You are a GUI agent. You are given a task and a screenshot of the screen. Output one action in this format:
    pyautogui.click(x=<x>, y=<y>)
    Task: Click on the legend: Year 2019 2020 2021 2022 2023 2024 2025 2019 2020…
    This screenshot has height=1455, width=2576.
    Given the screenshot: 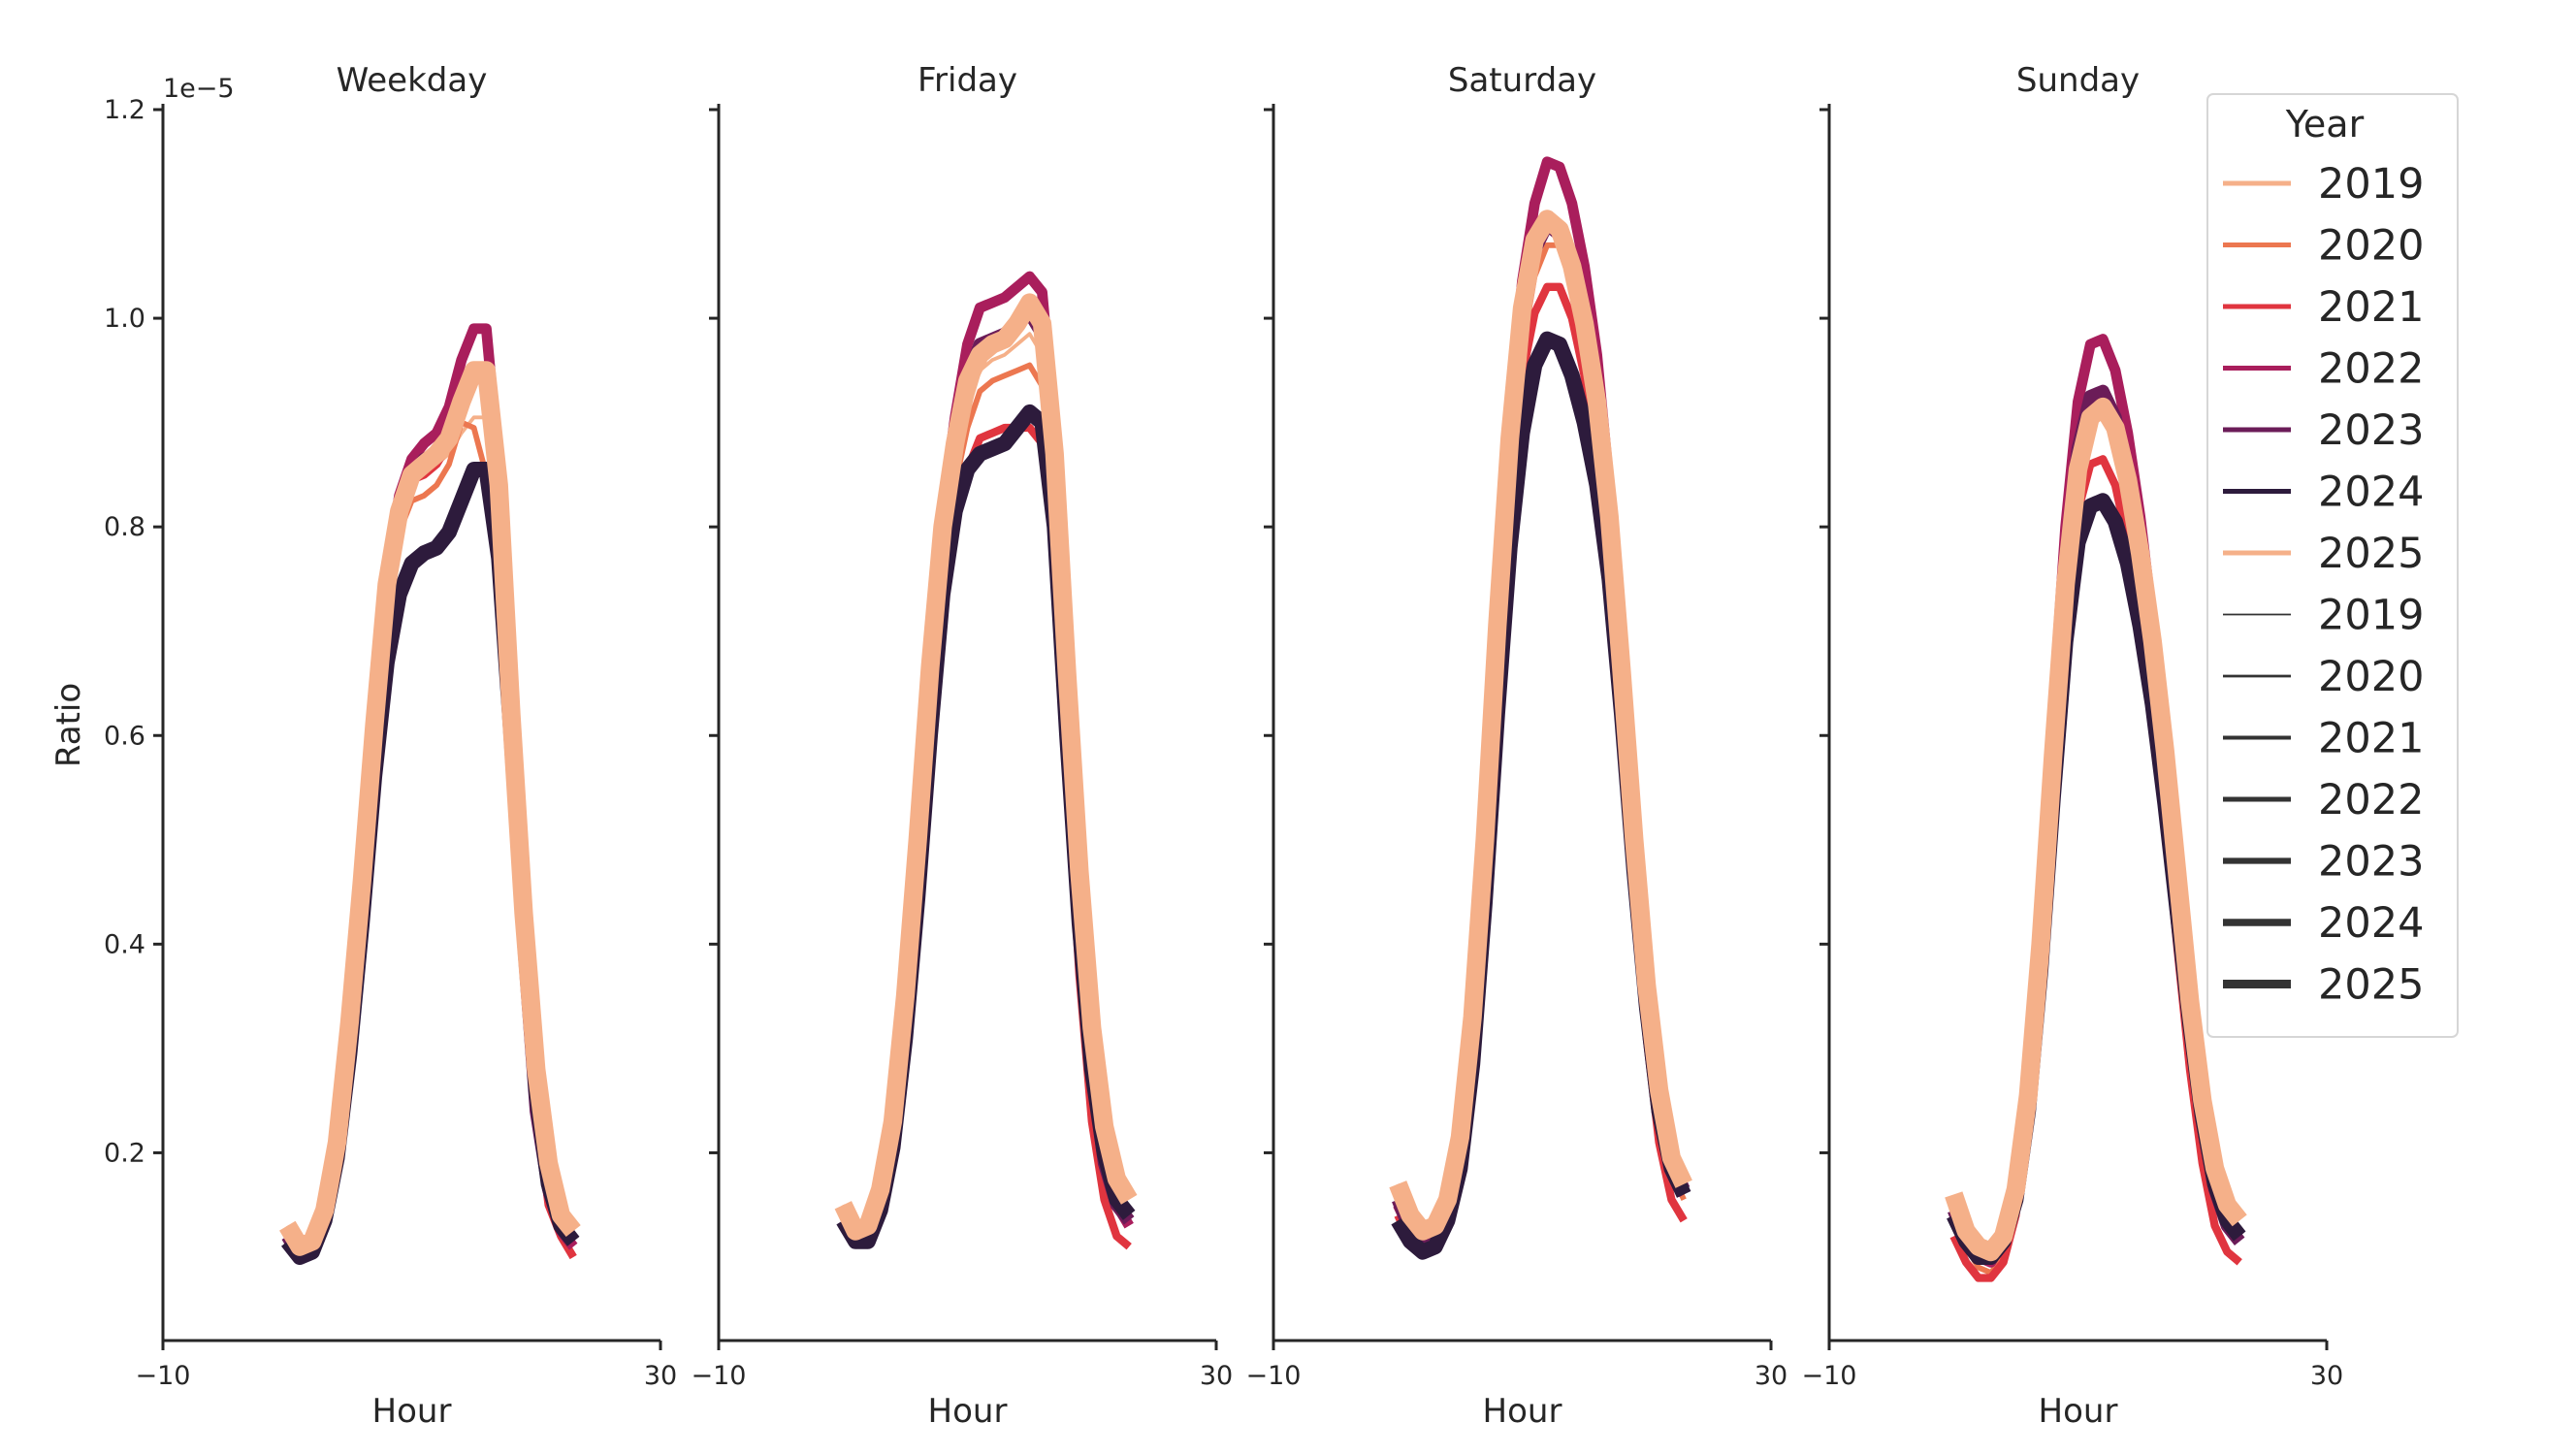 What is the action you would take?
    pyautogui.click(x=2332, y=565)
    